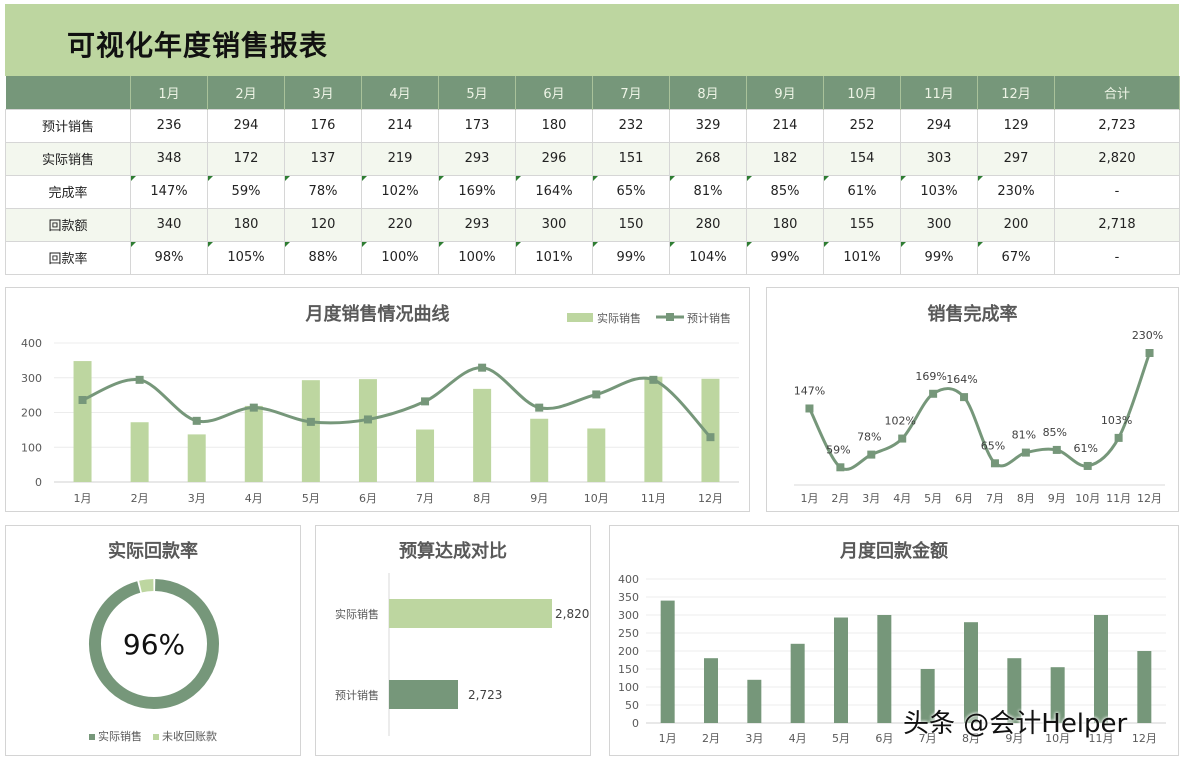  What do you see at coordinates (785, 158) in the screenshot?
I see `table-cell: 182` at bounding box center [785, 158].